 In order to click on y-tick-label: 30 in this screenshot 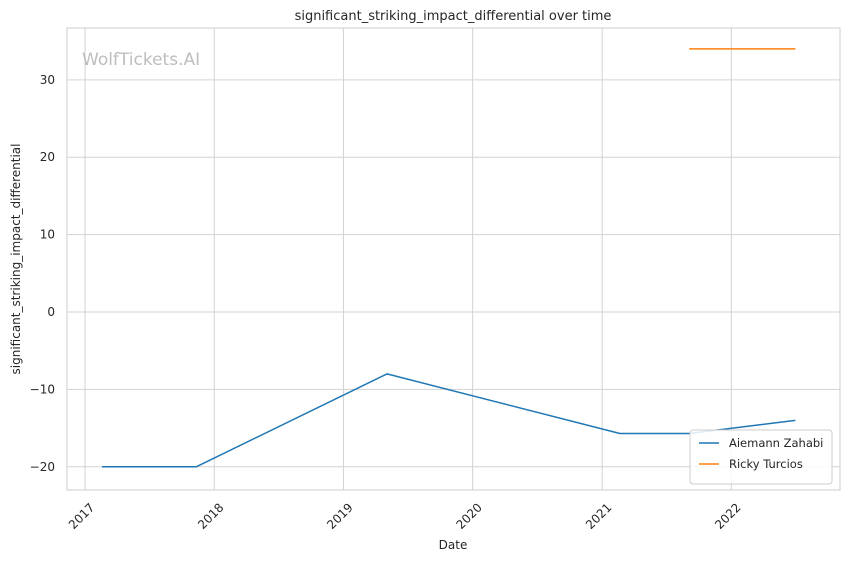, I will do `click(47, 80)`.